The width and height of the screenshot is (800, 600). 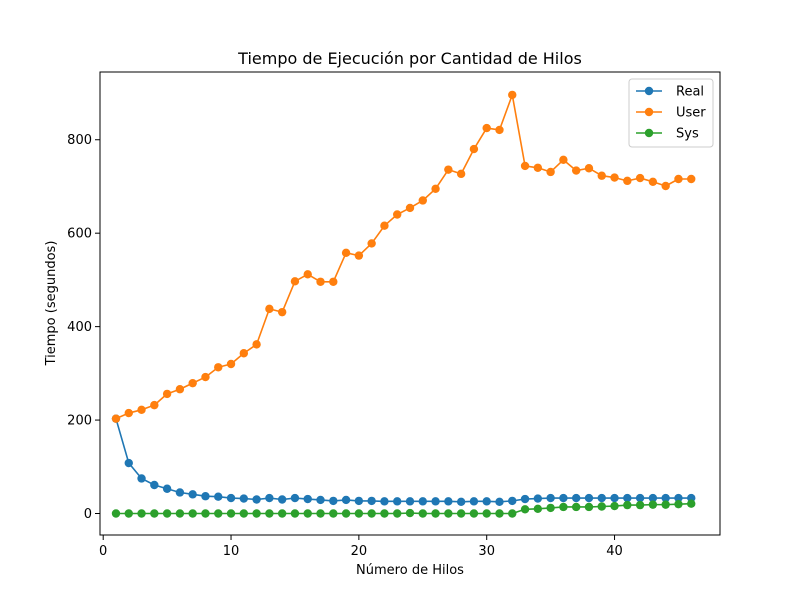 What do you see at coordinates (486, 551) in the screenshot?
I see `x-tick-label: 30` at bounding box center [486, 551].